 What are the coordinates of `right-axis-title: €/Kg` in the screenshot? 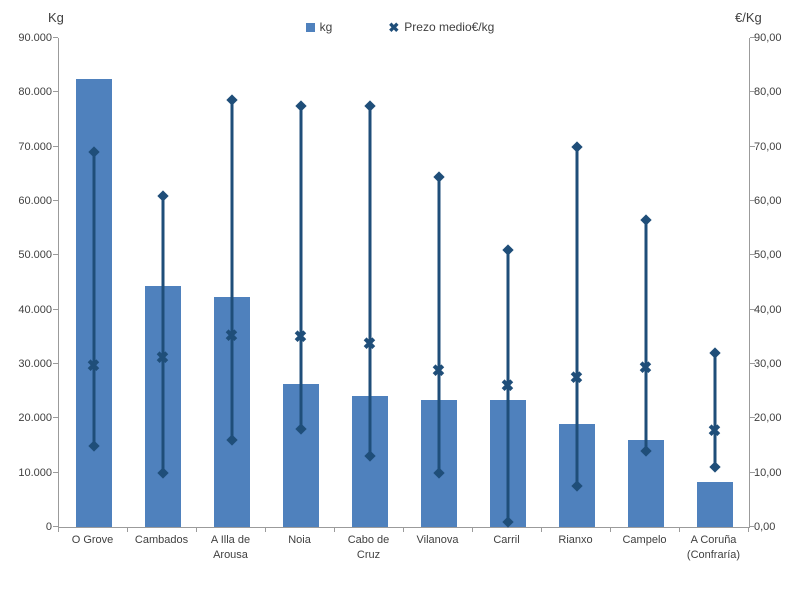 It's located at (748, 17).